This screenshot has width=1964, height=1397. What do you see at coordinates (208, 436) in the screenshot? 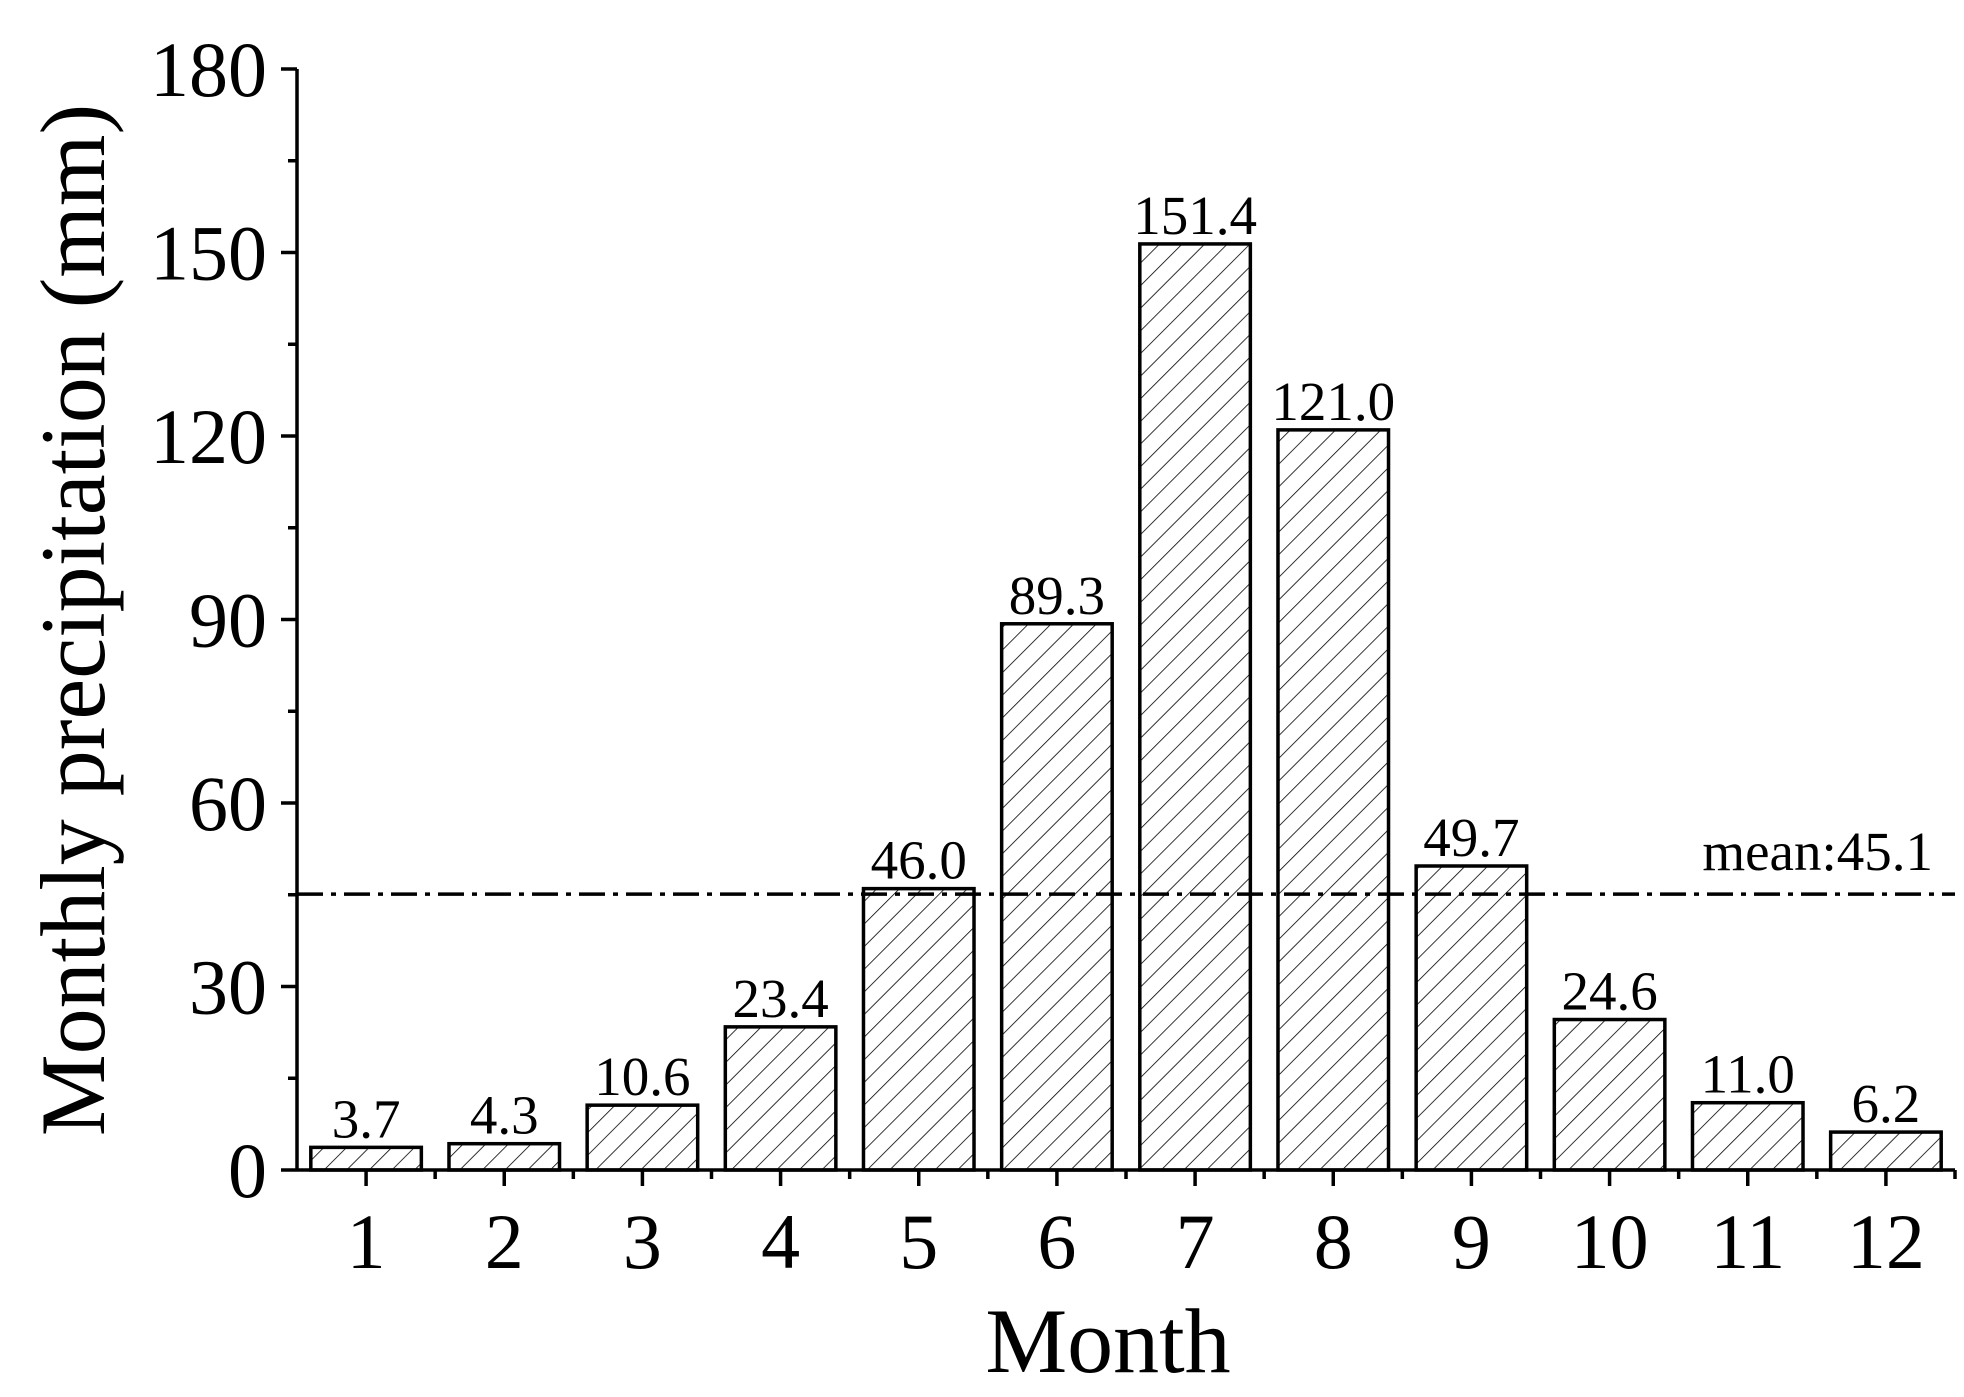
I see `y-tick-label: 120` at bounding box center [208, 436].